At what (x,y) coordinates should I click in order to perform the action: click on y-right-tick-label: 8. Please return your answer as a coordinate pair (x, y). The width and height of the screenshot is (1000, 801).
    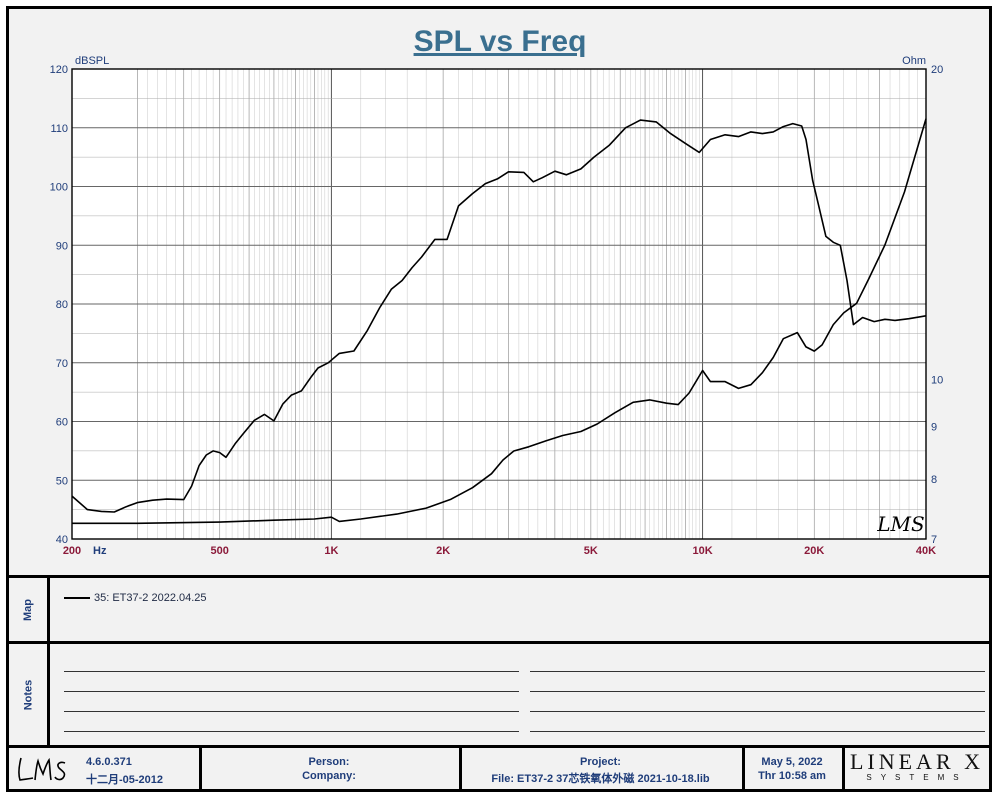
    Looking at the image, I should click on (934, 480).